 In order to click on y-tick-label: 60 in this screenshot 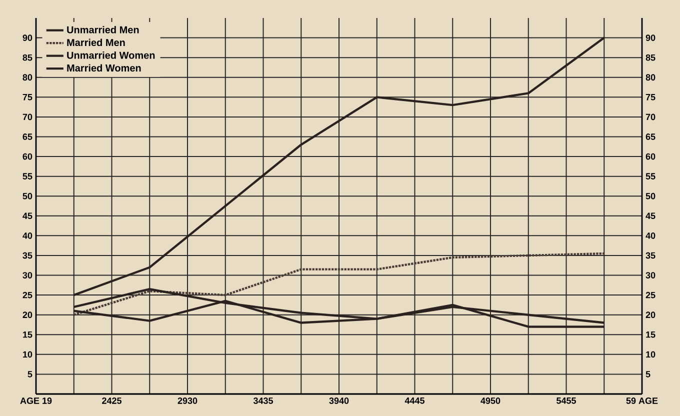, I will do `click(27, 156)`.